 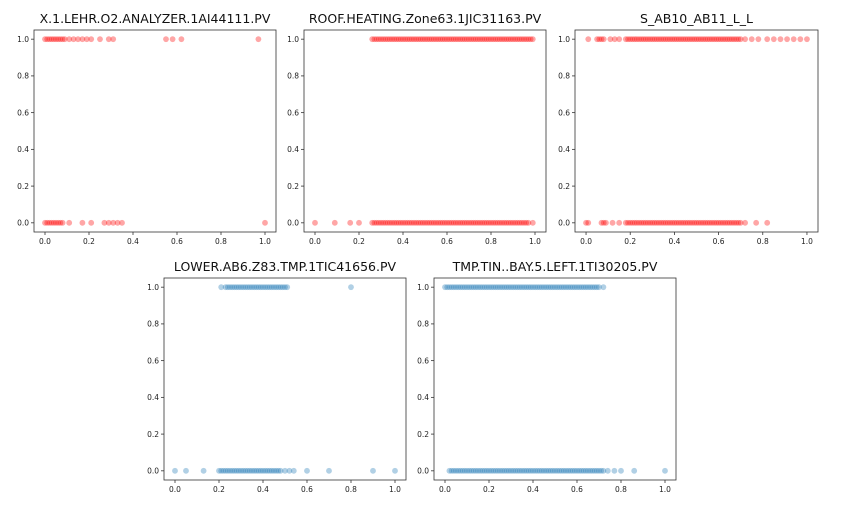 What do you see at coordinates (133, 241) in the screenshot?
I see `x-tick-label: 0.4` at bounding box center [133, 241].